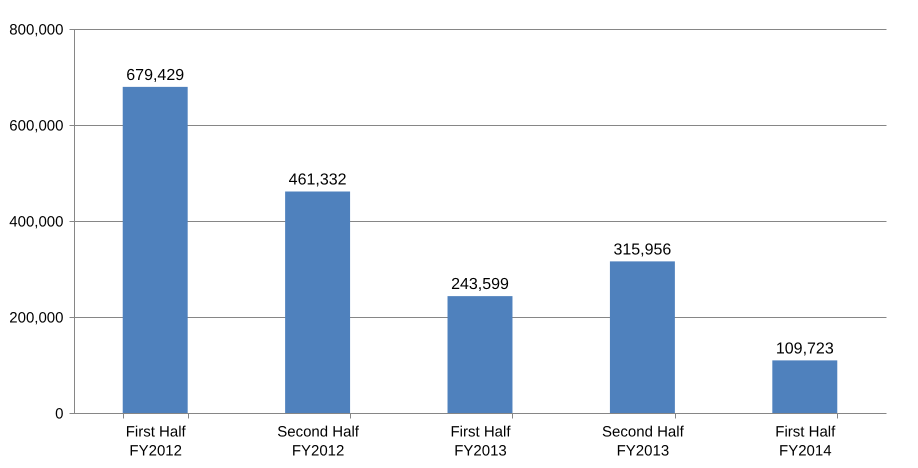 This screenshot has width=918, height=468. What do you see at coordinates (643, 442) in the screenshot?
I see `x-tick-label: Second Half FY2013` at bounding box center [643, 442].